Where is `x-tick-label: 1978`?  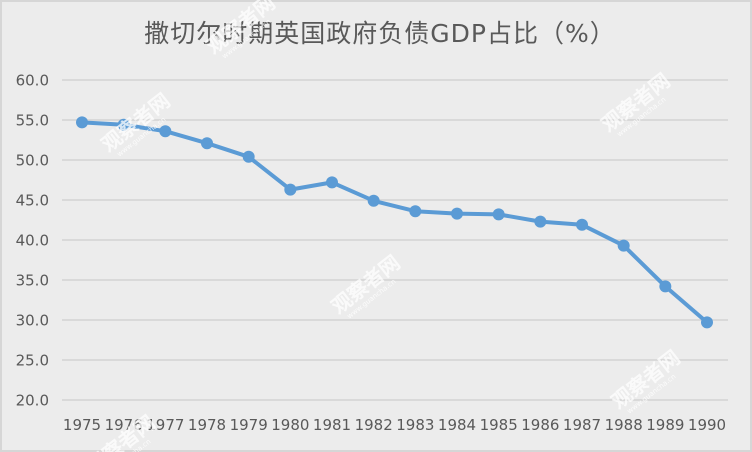
x-tick-label: 1978 is located at coordinates (207, 425).